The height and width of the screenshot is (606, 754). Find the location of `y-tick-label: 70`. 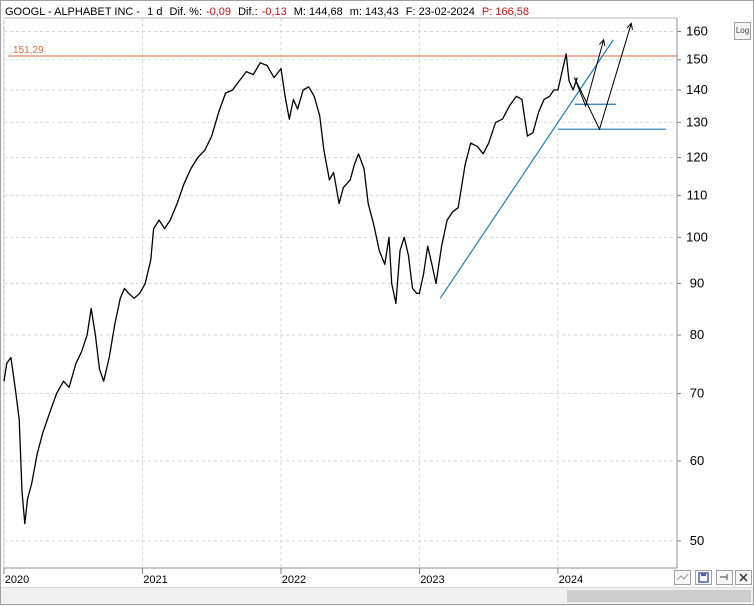

y-tick-label: 70 is located at coordinates (697, 393).